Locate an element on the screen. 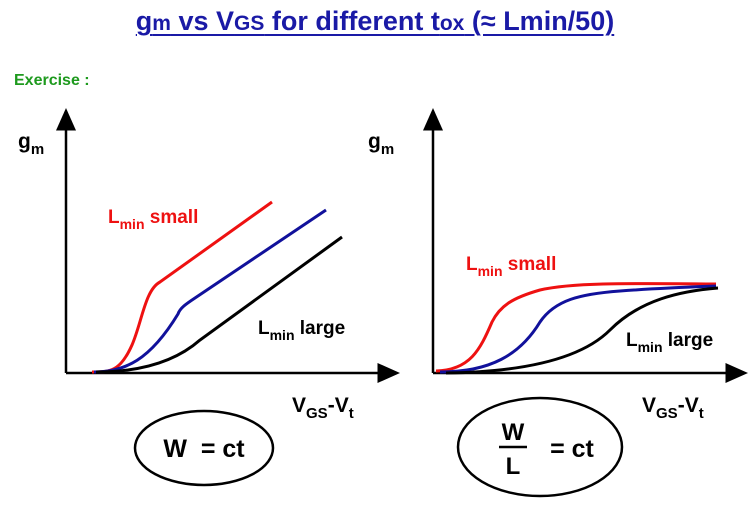 This screenshot has width=750, height=510. right-label-lmin-small: Lmin small is located at coordinates (511, 266).